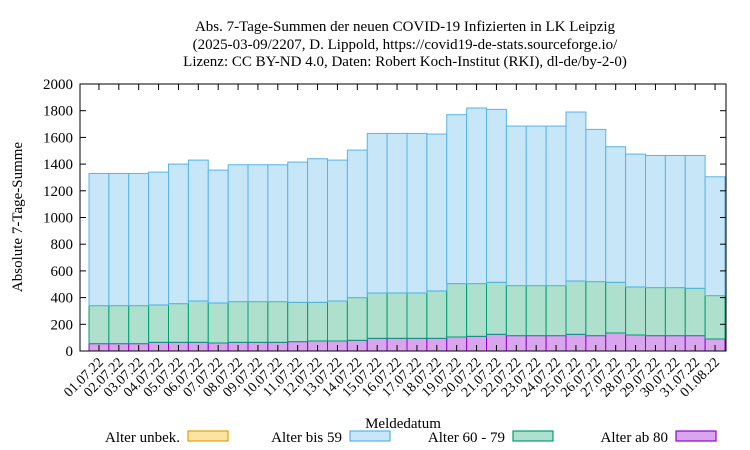  I want to click on y-tick-label: 1000, so click(58, 219).